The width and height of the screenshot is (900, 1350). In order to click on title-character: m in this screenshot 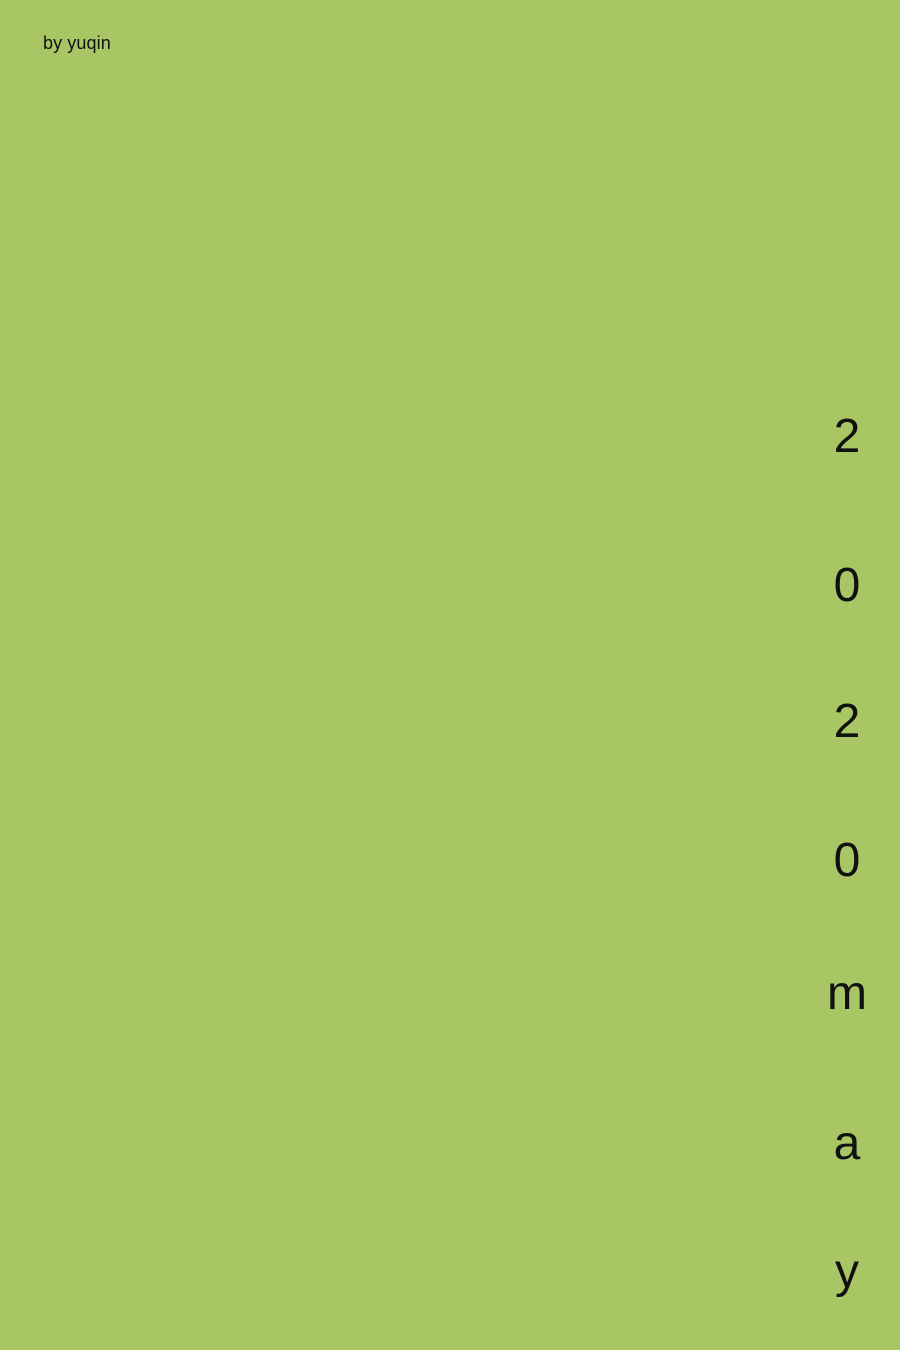, I will do `click(847, 993)`.